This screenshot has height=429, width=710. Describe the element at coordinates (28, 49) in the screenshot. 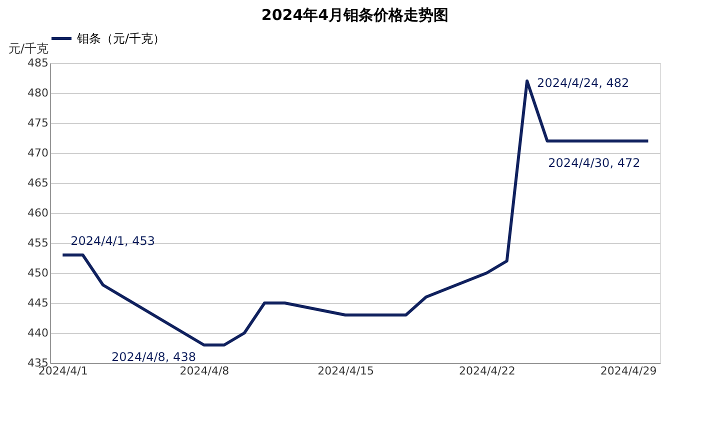

I see `y-axis-title: 元/千克` at that location.